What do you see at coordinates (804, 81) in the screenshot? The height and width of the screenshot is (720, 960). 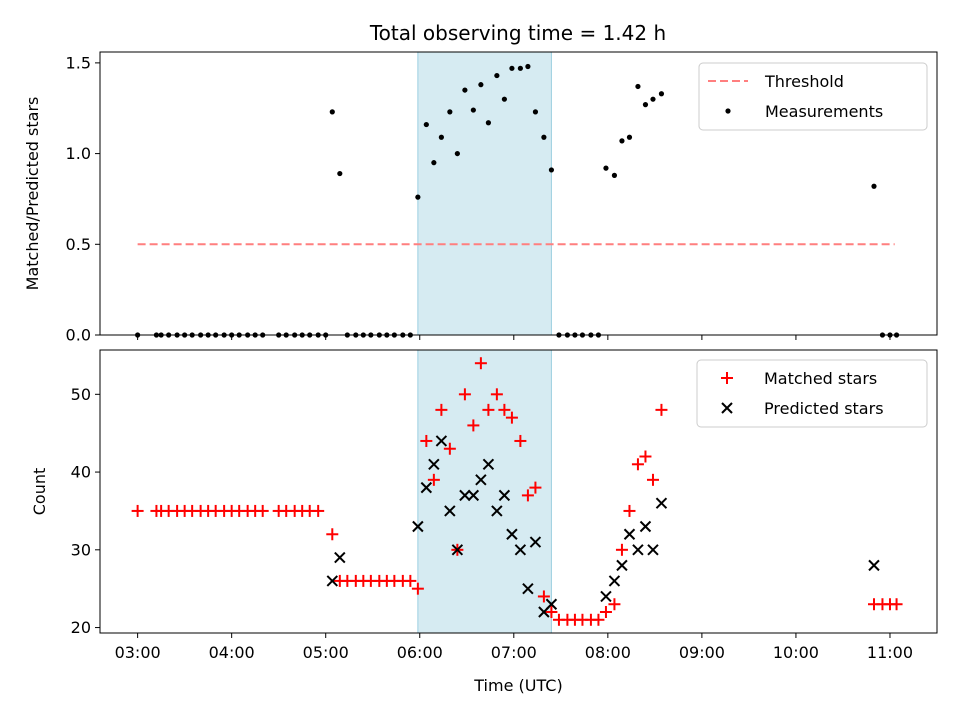 I see `legend-threshold-label: Threshold` at bounding box center [804, 81].